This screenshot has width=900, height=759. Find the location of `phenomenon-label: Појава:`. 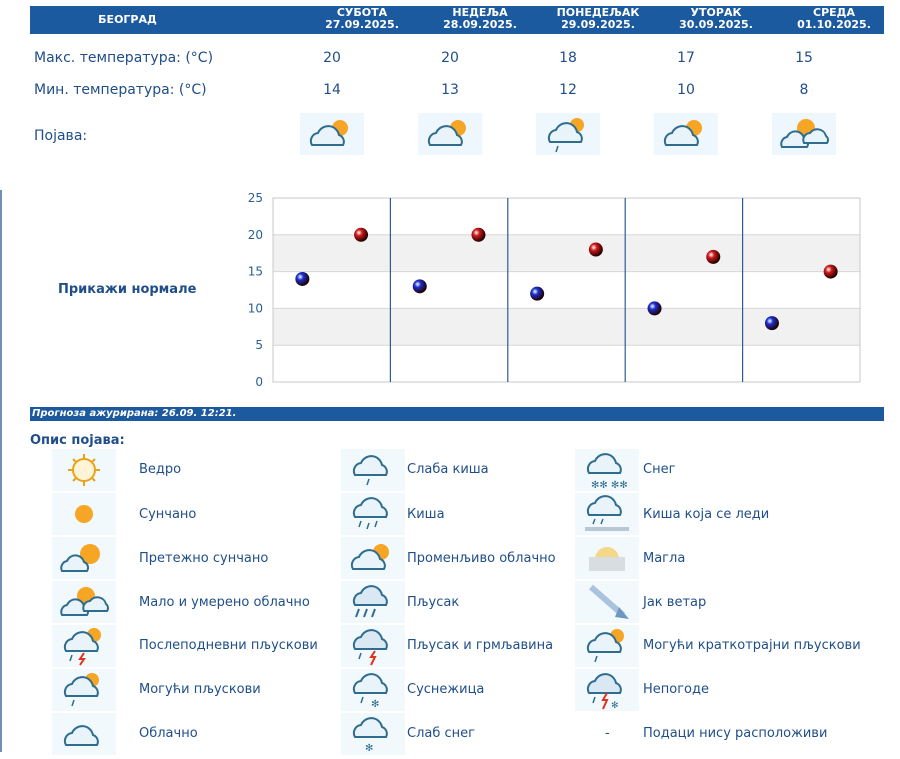

phenomenon-label: Појава: is located at coordinates (61, 136).